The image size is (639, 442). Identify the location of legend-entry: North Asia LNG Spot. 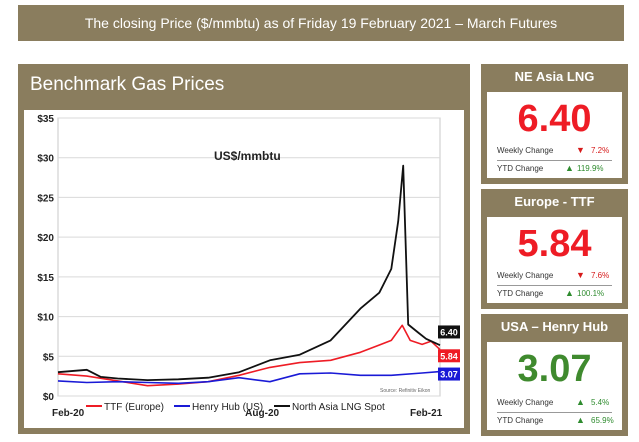
(338, 407).